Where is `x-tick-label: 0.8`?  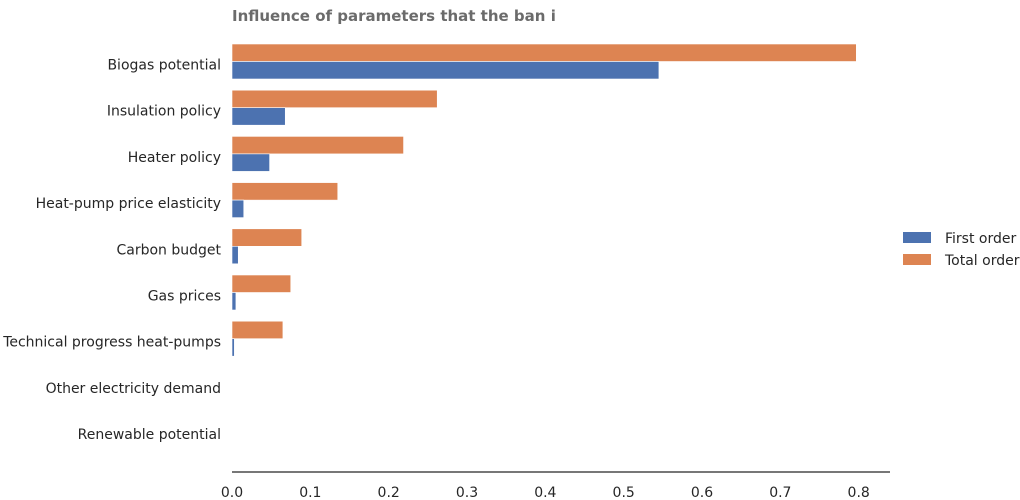
x-tick-label: 0.8 is located at coordinates (859, 492).